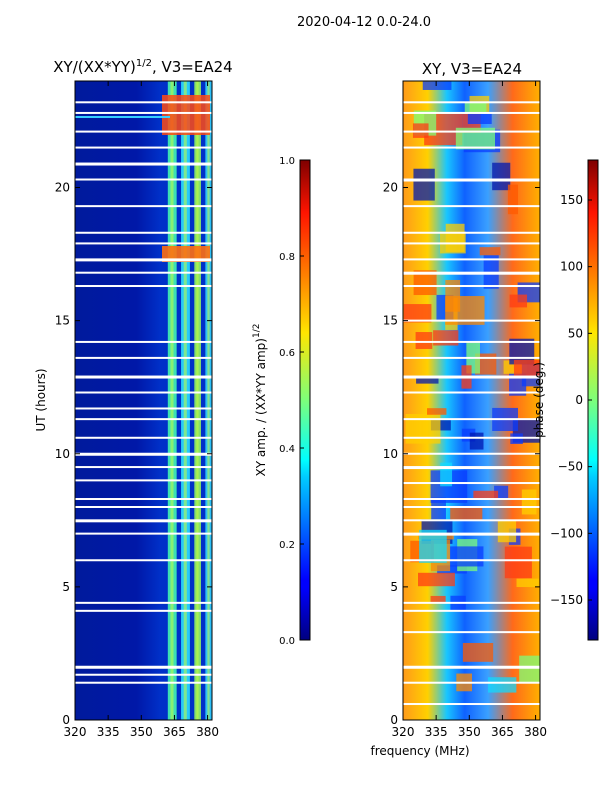  What do you see at coordinates (403, 732) in the screenshot?
I see `phase-x-tick-label: 320` at bounding box center [403, 732].